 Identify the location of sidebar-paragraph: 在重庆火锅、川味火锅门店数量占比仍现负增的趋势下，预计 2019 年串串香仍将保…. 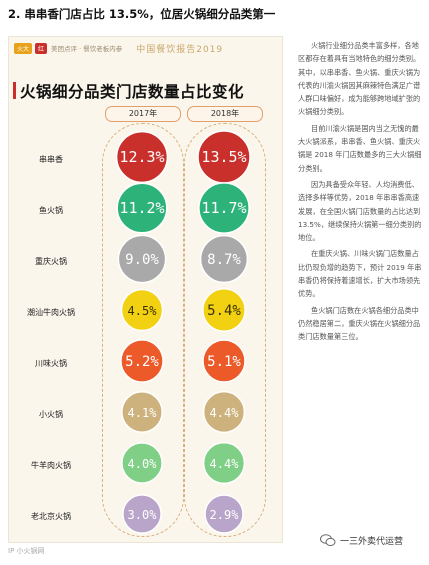
(360, 274).